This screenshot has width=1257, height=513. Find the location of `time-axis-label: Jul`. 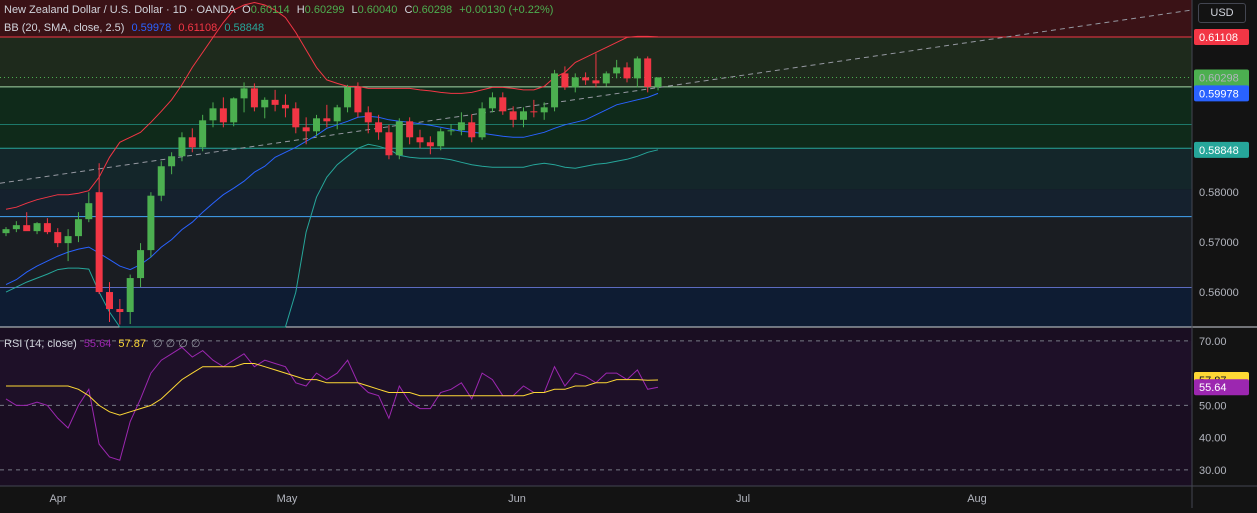

time-axis-label: Jul is located at coordinates (743, 499).